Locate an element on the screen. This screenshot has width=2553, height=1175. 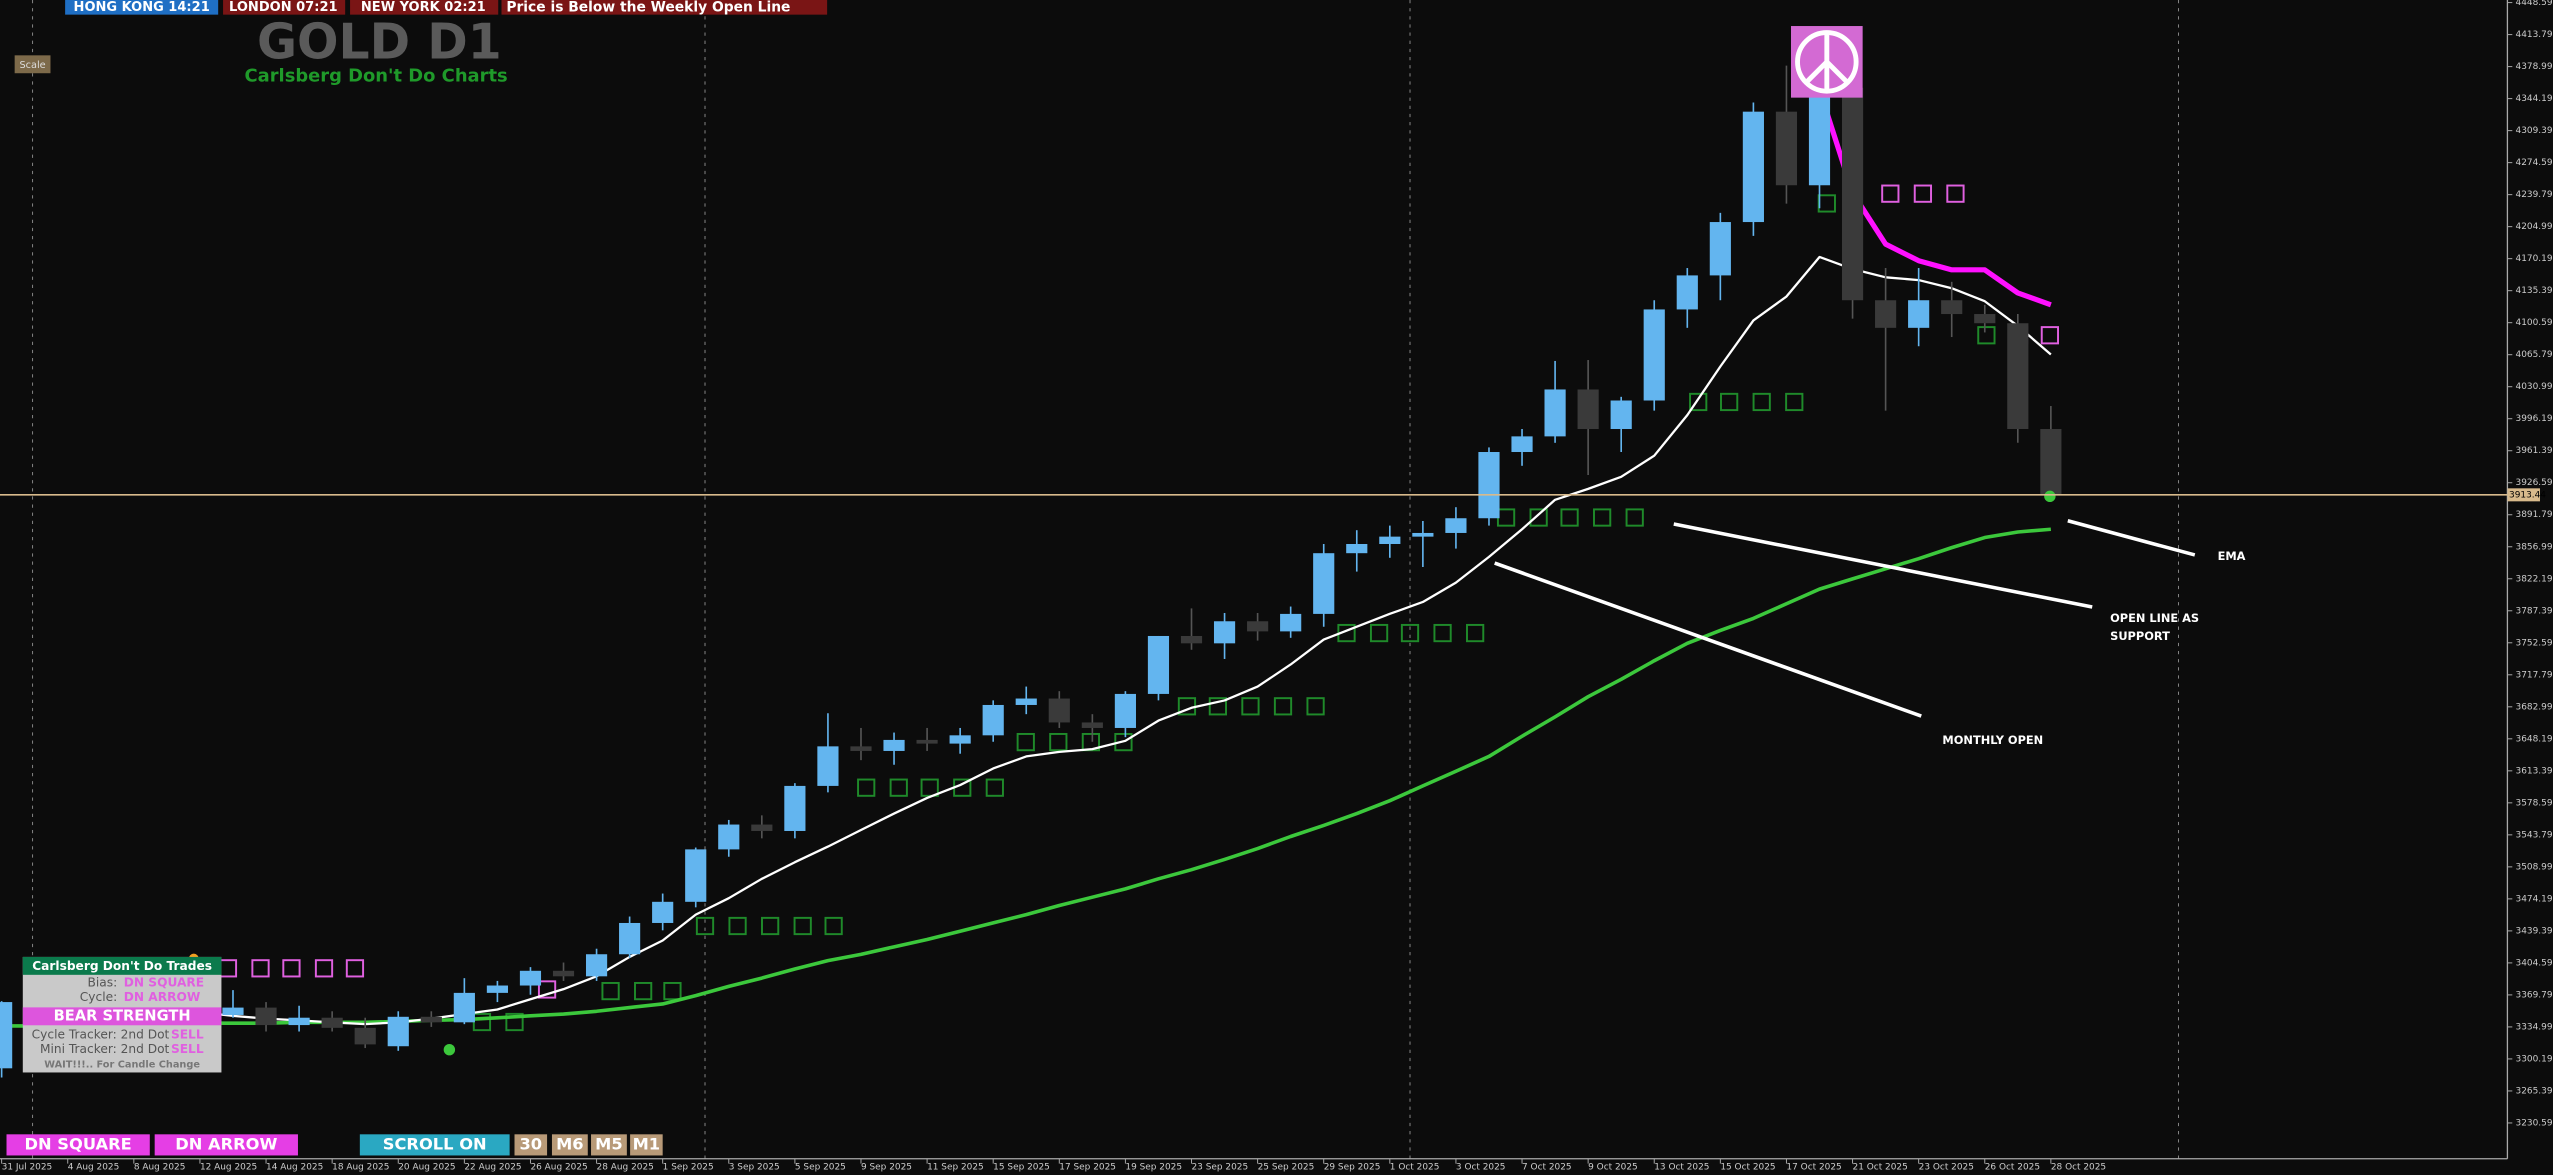
scale-label: Scale is located at coordinates (32, 65).